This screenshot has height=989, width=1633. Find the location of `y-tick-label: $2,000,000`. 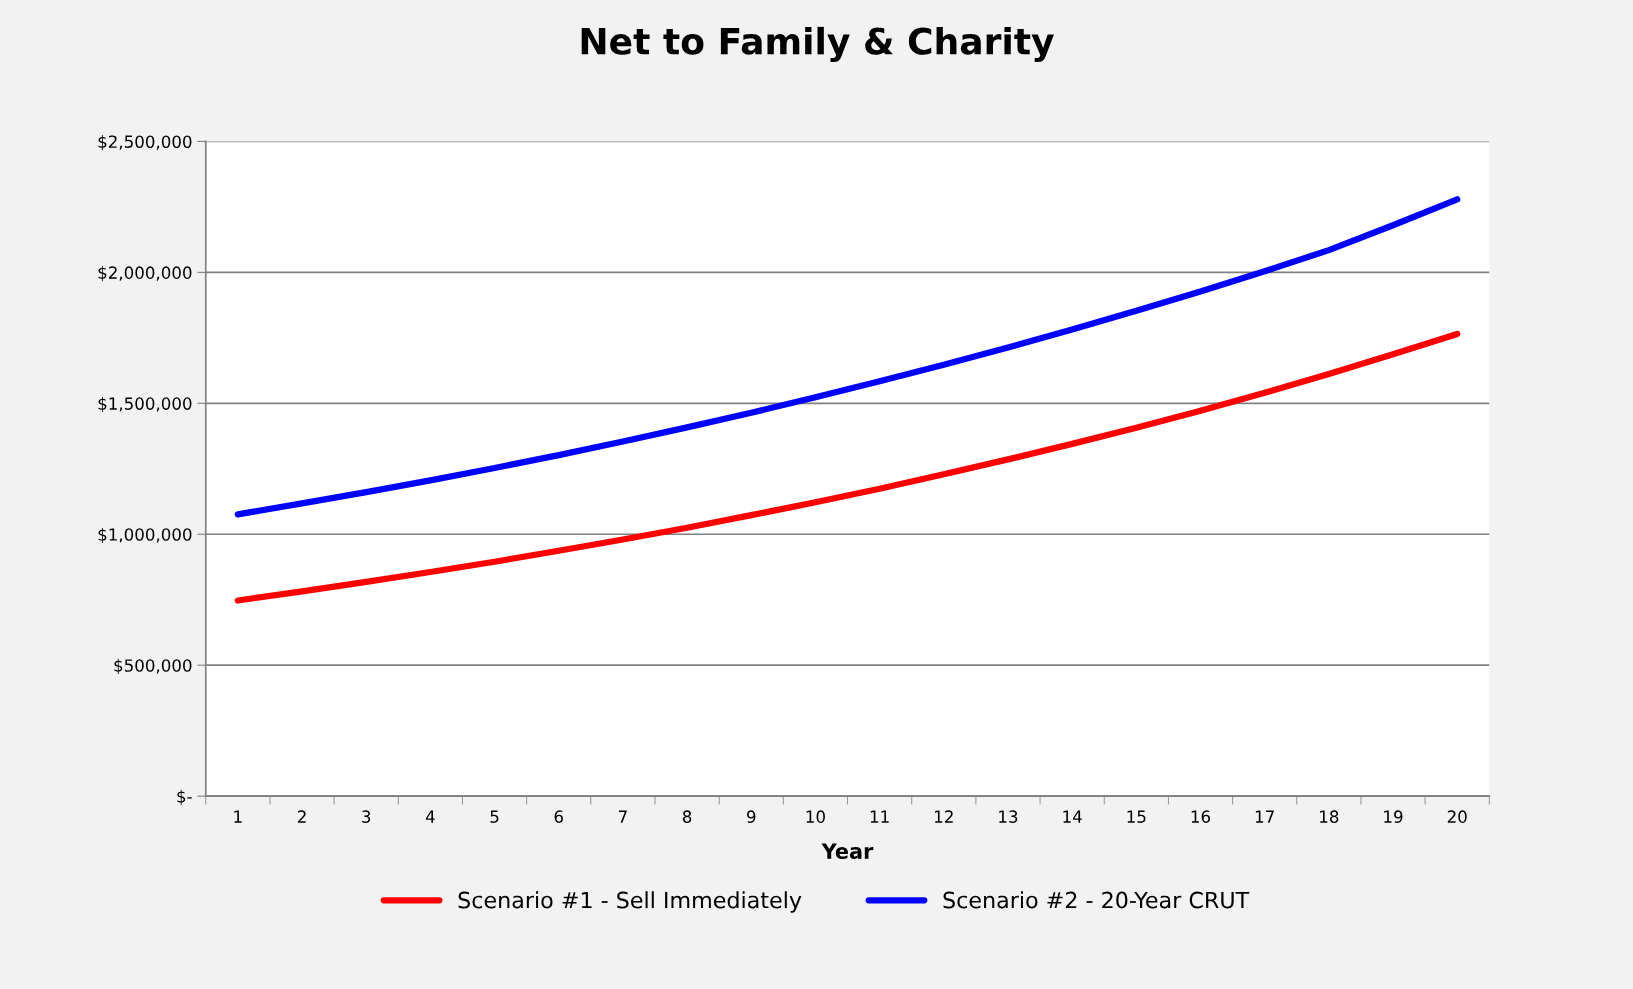

y-tick-label: $2,000,000 is located at coordinates (145, 274).